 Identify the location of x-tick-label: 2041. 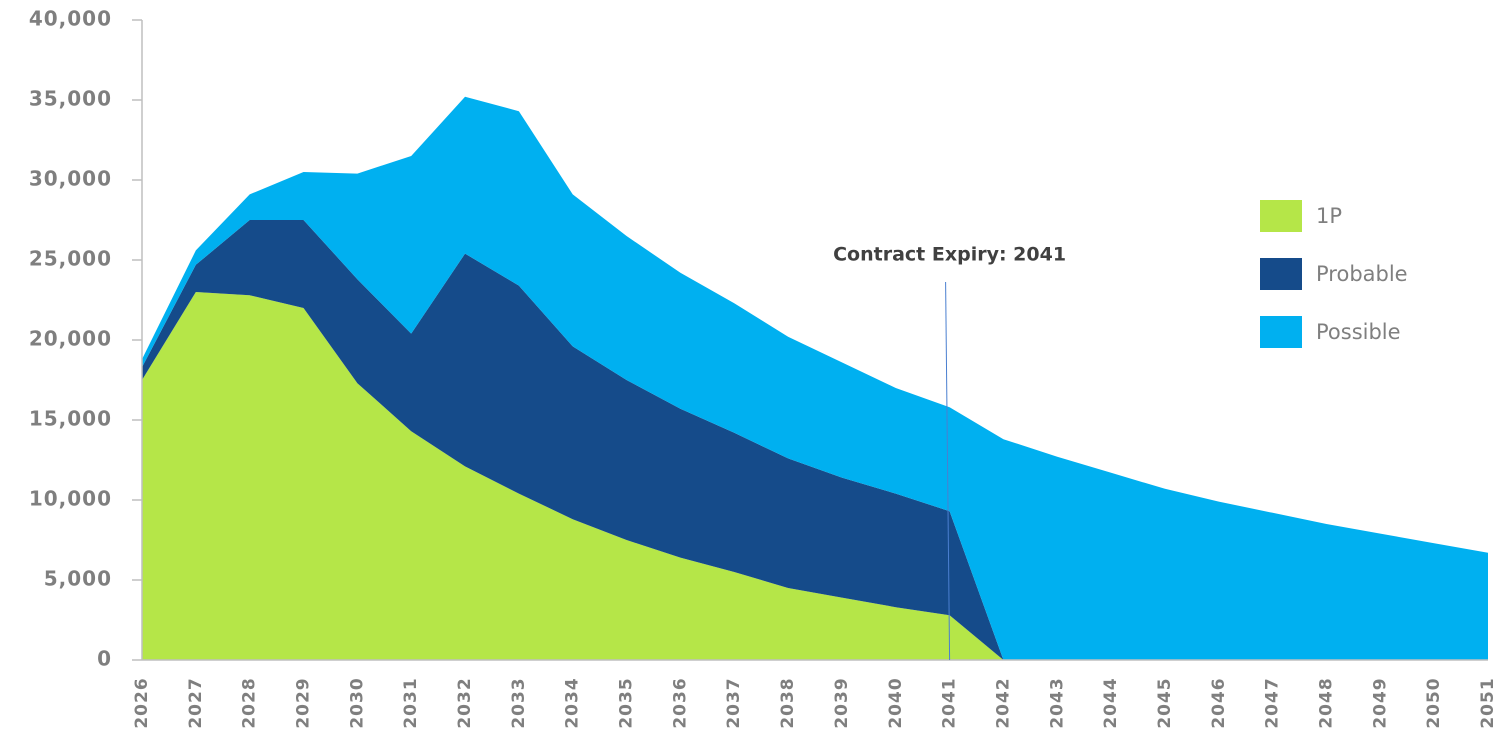
(950, 702).